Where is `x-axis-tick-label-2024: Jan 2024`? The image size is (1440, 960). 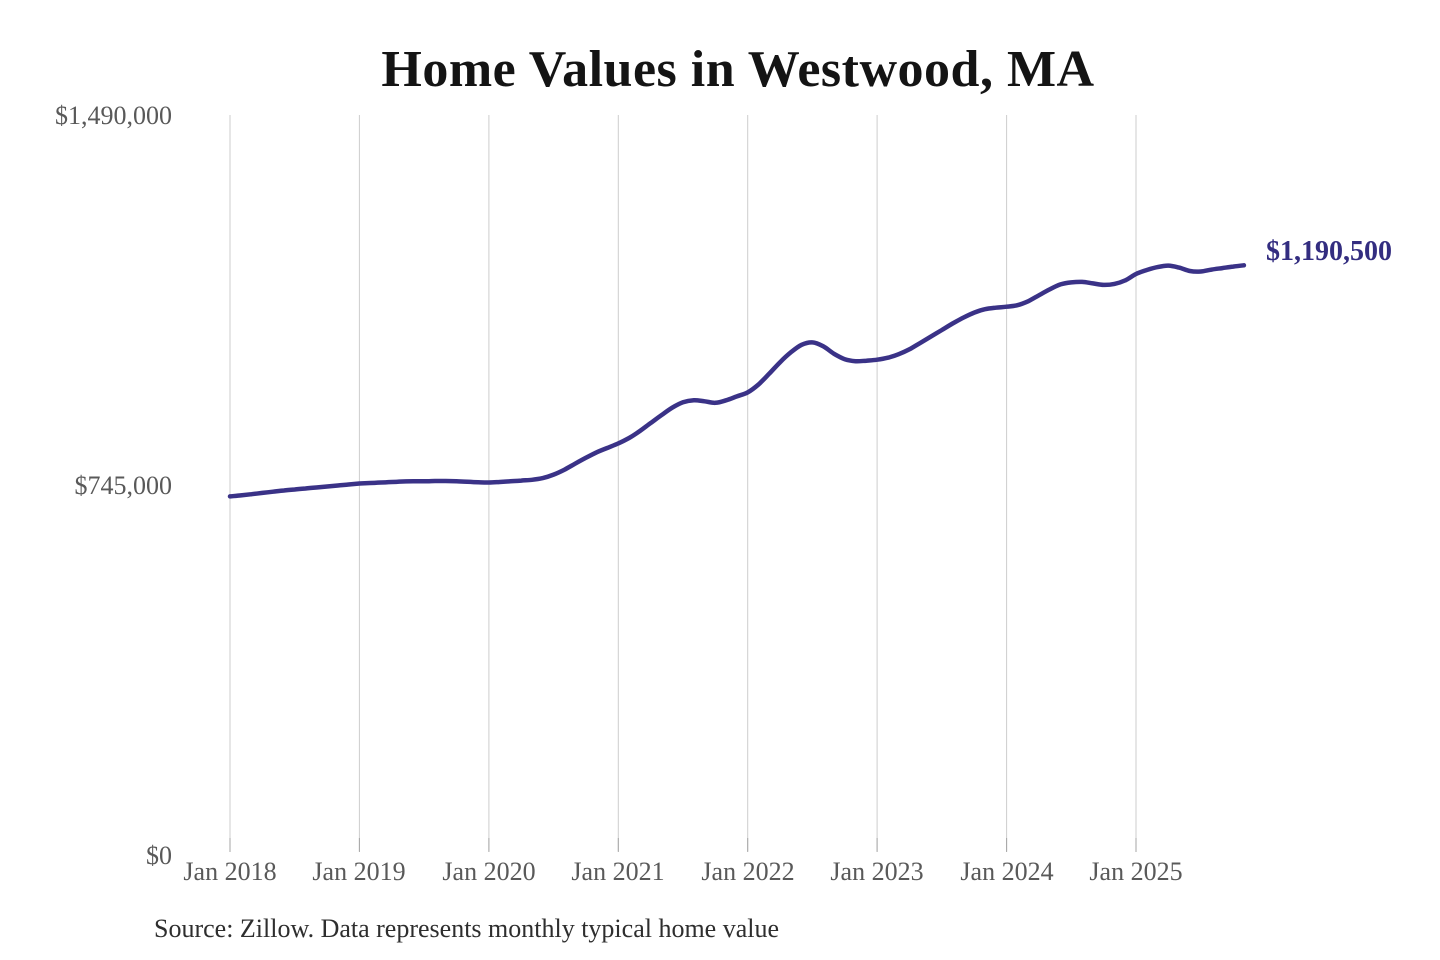 x-axis-tick-label-2024: Jan 2024 is located at coordinates (1007, 871).